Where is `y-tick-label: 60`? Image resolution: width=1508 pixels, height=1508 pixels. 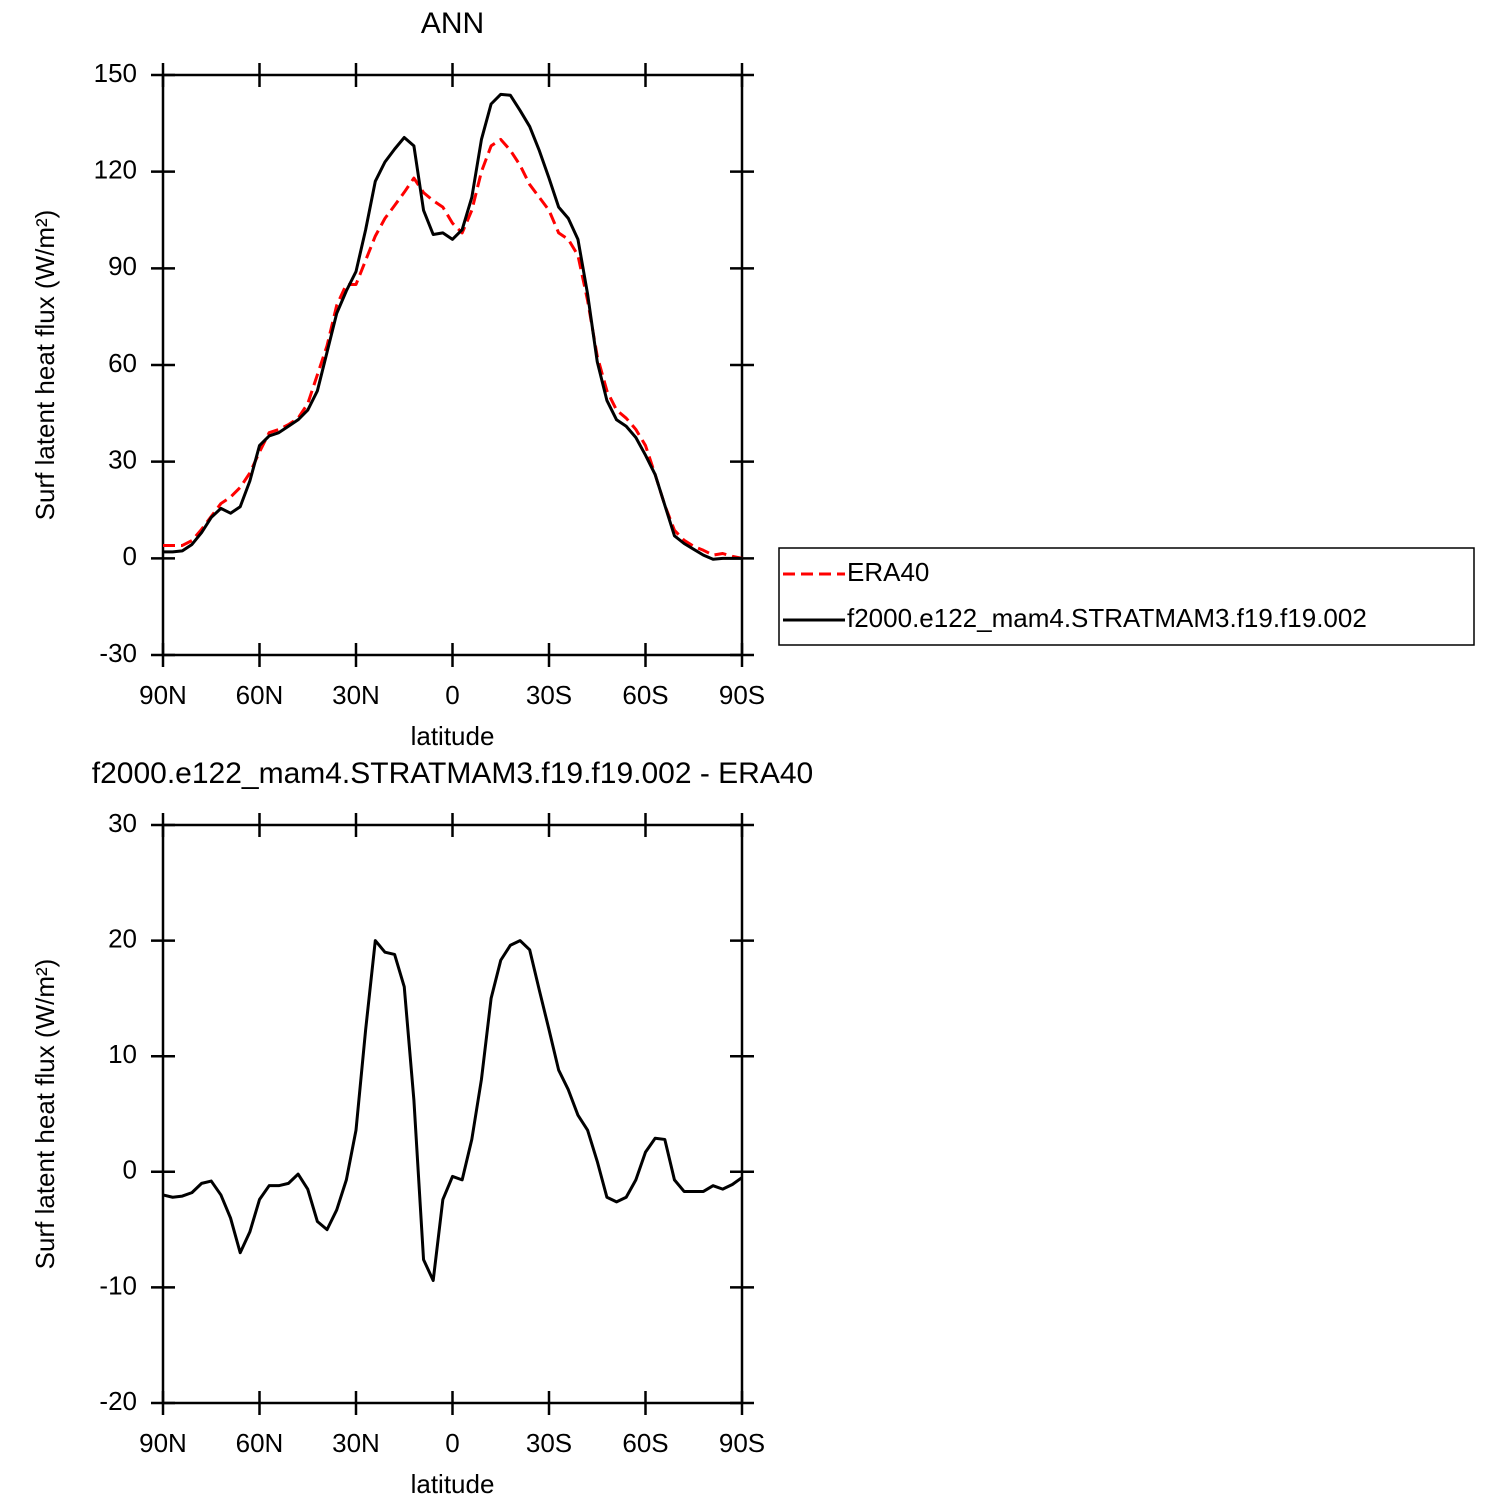
y-tick-label: 60 is located at coordinates (122, 363).